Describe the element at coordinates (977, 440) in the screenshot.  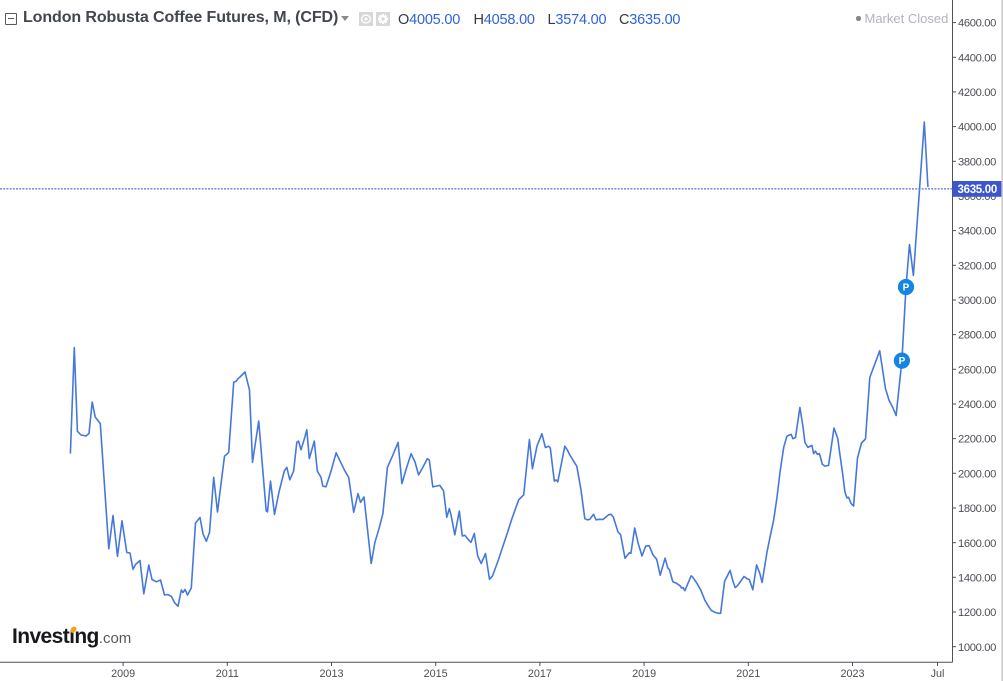
I see `svg-text: 2200.00` at that location.